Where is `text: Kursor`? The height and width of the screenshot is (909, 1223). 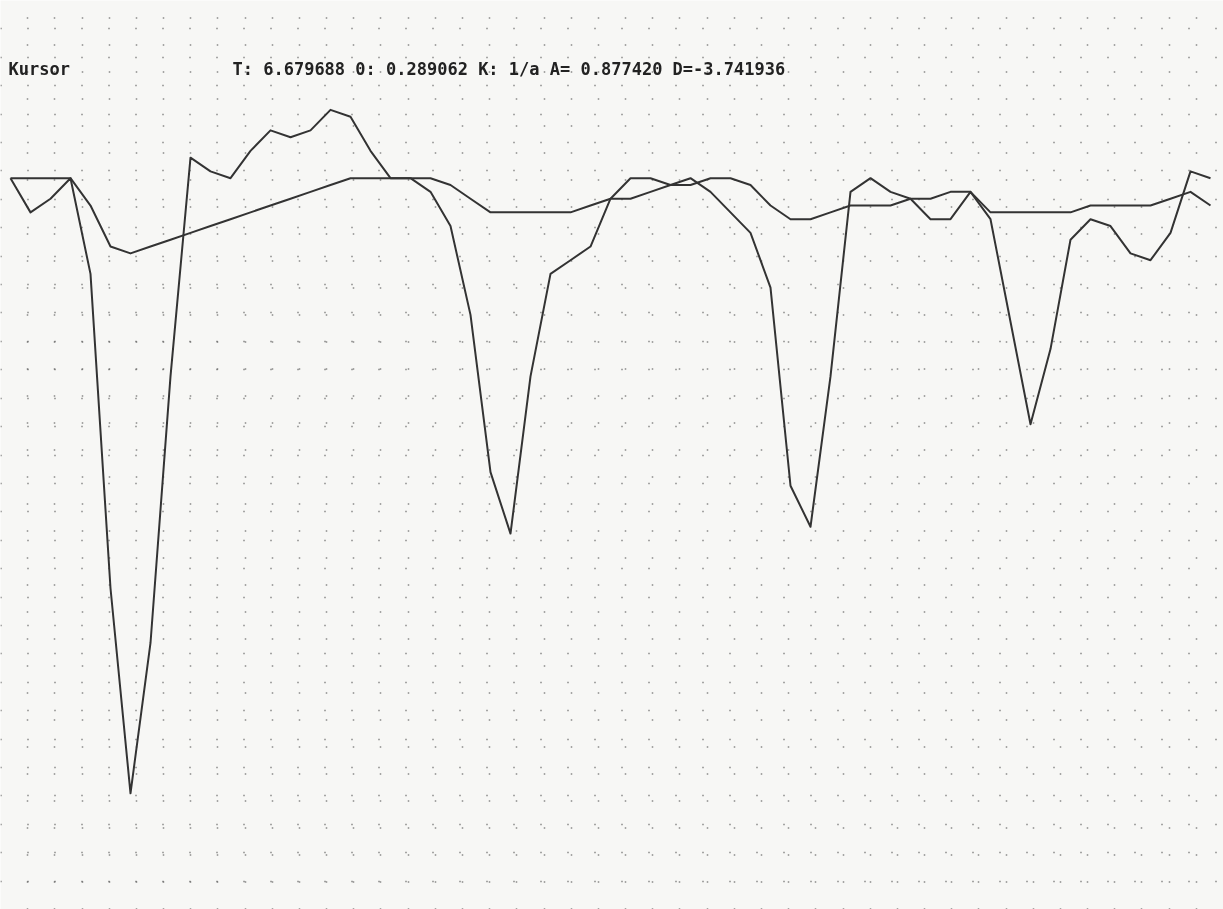
text: Kursor is located at coordinates (39, 68).